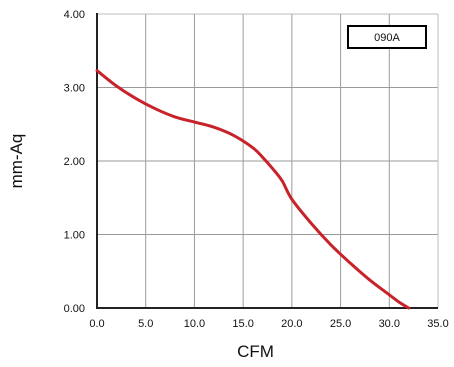  What do you see at coordinates (389, 324) in the screenshot?
I see `x-tick-label: 30.0` at bounding box center [389, 324].